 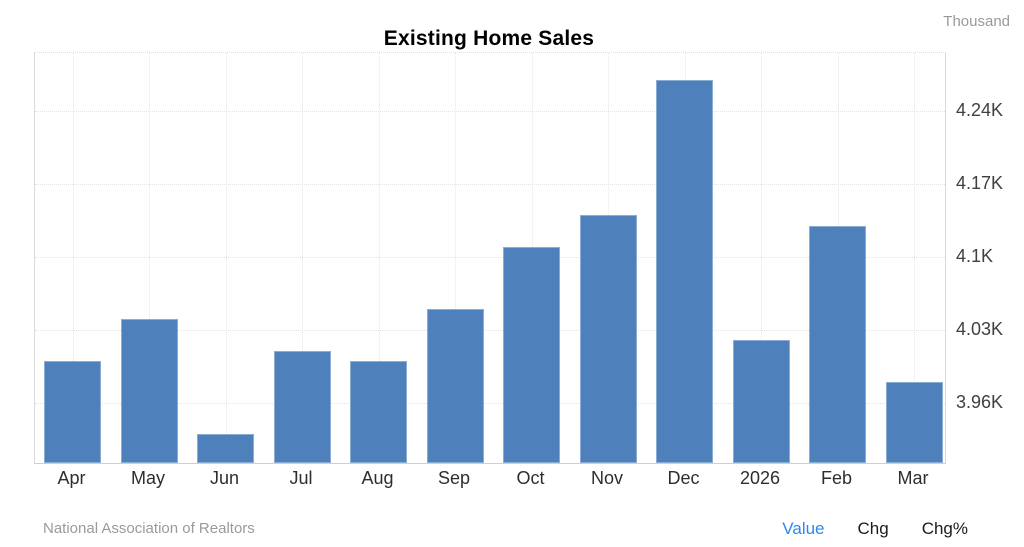 I want to click on bar-dec, so click(x=684, y=271).